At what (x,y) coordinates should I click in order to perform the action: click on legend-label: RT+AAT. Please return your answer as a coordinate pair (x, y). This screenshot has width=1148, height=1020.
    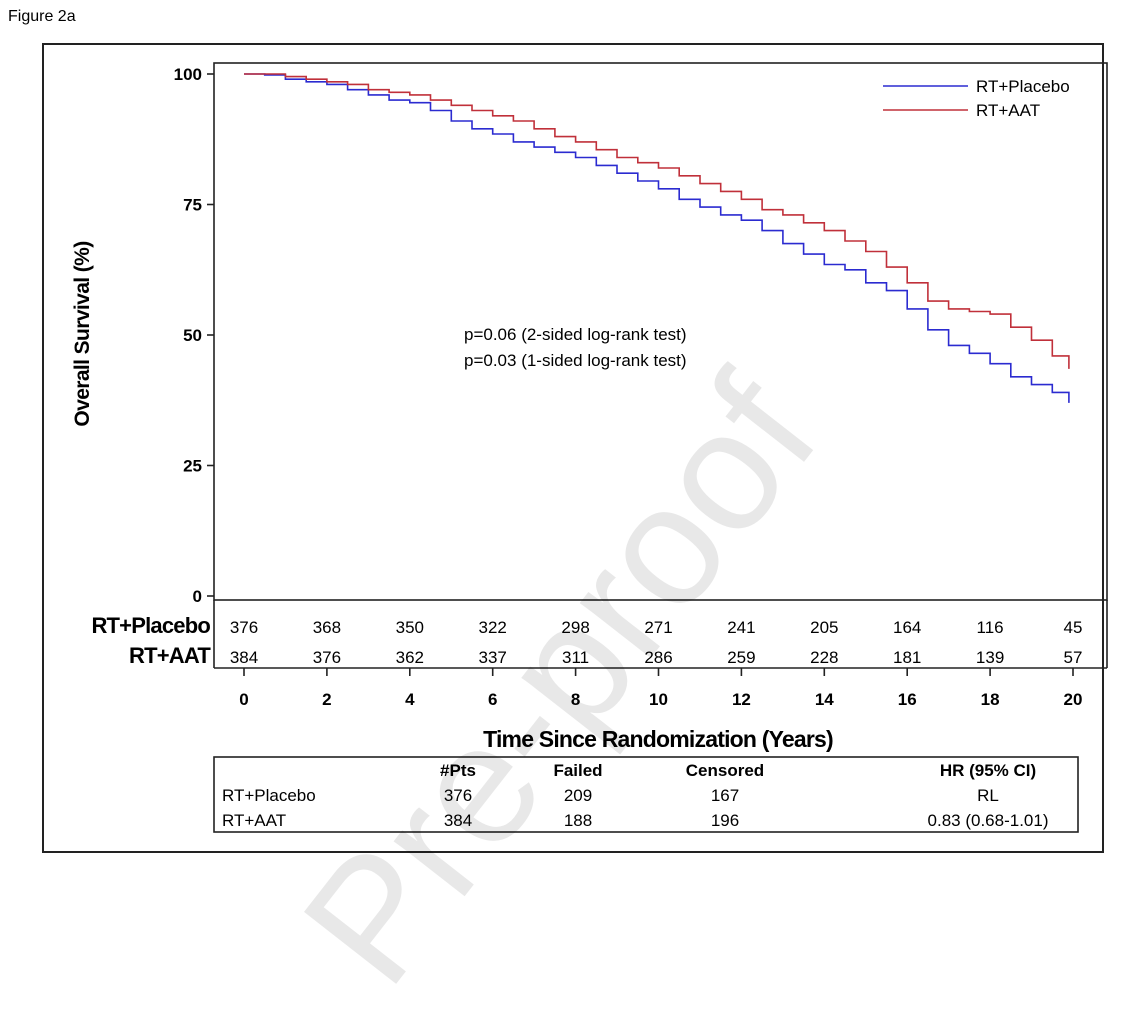
    Looking at the image, I should click on (1008, 110).